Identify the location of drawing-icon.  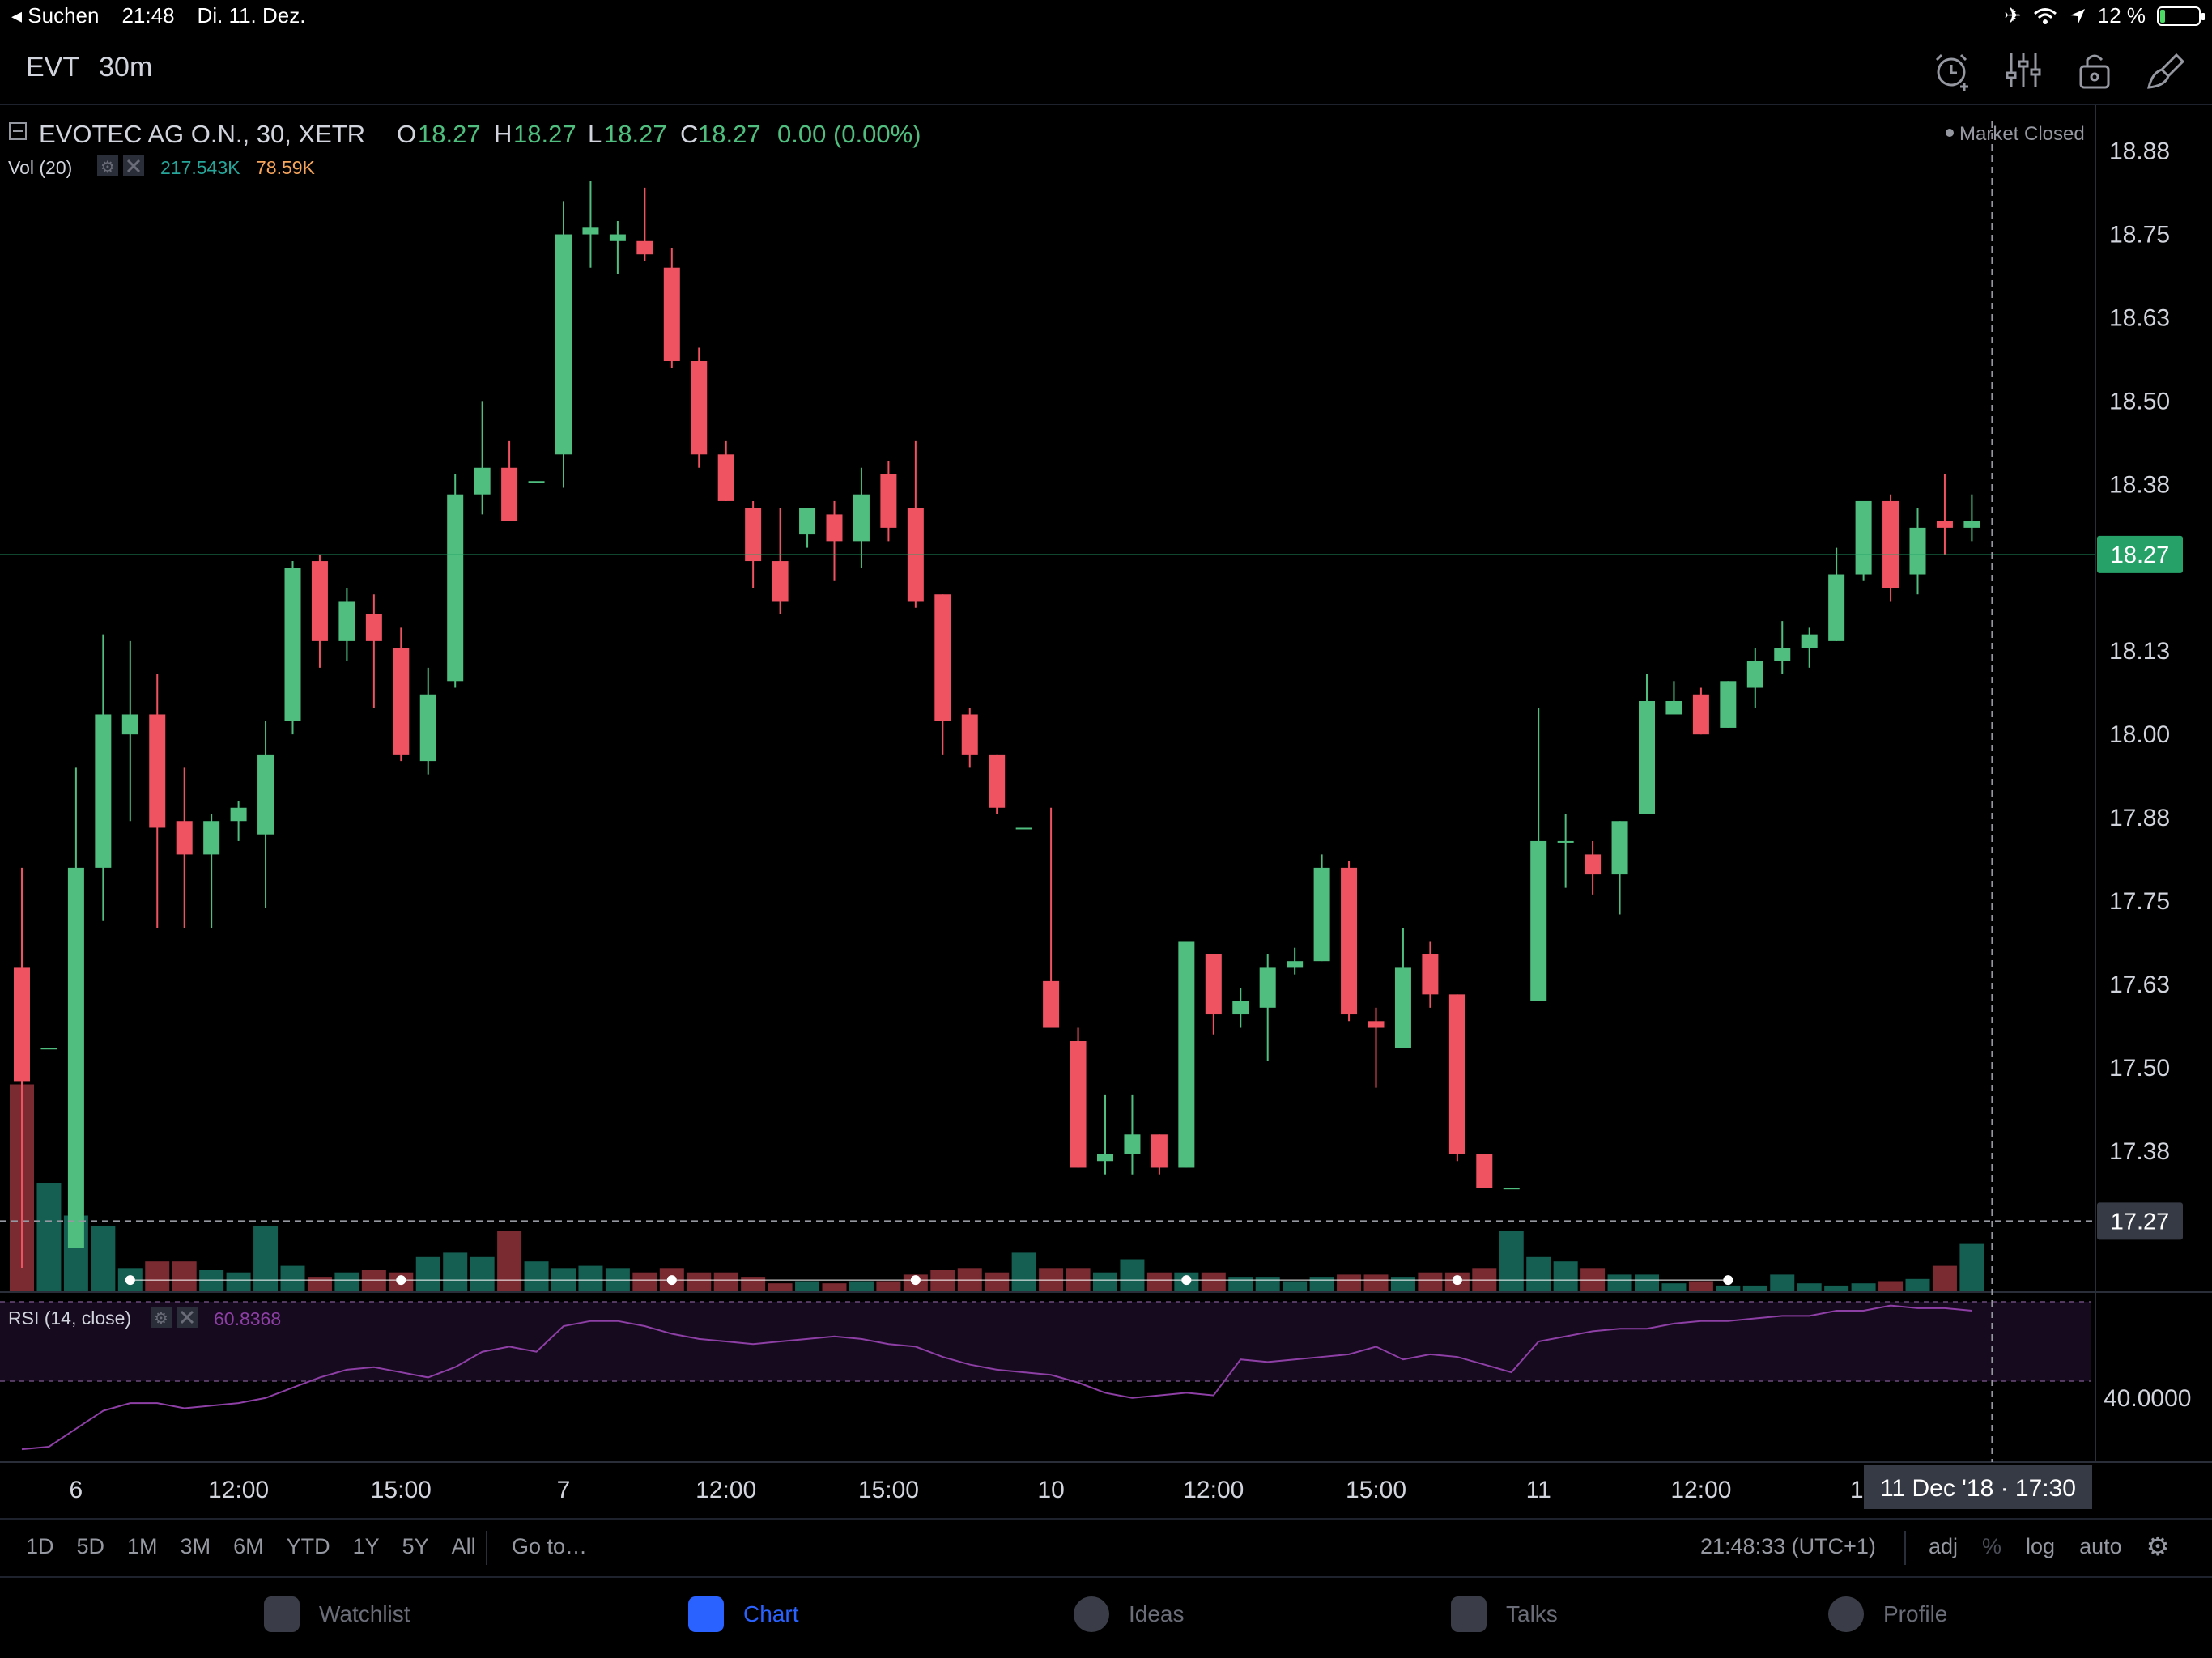
(2166, 70).